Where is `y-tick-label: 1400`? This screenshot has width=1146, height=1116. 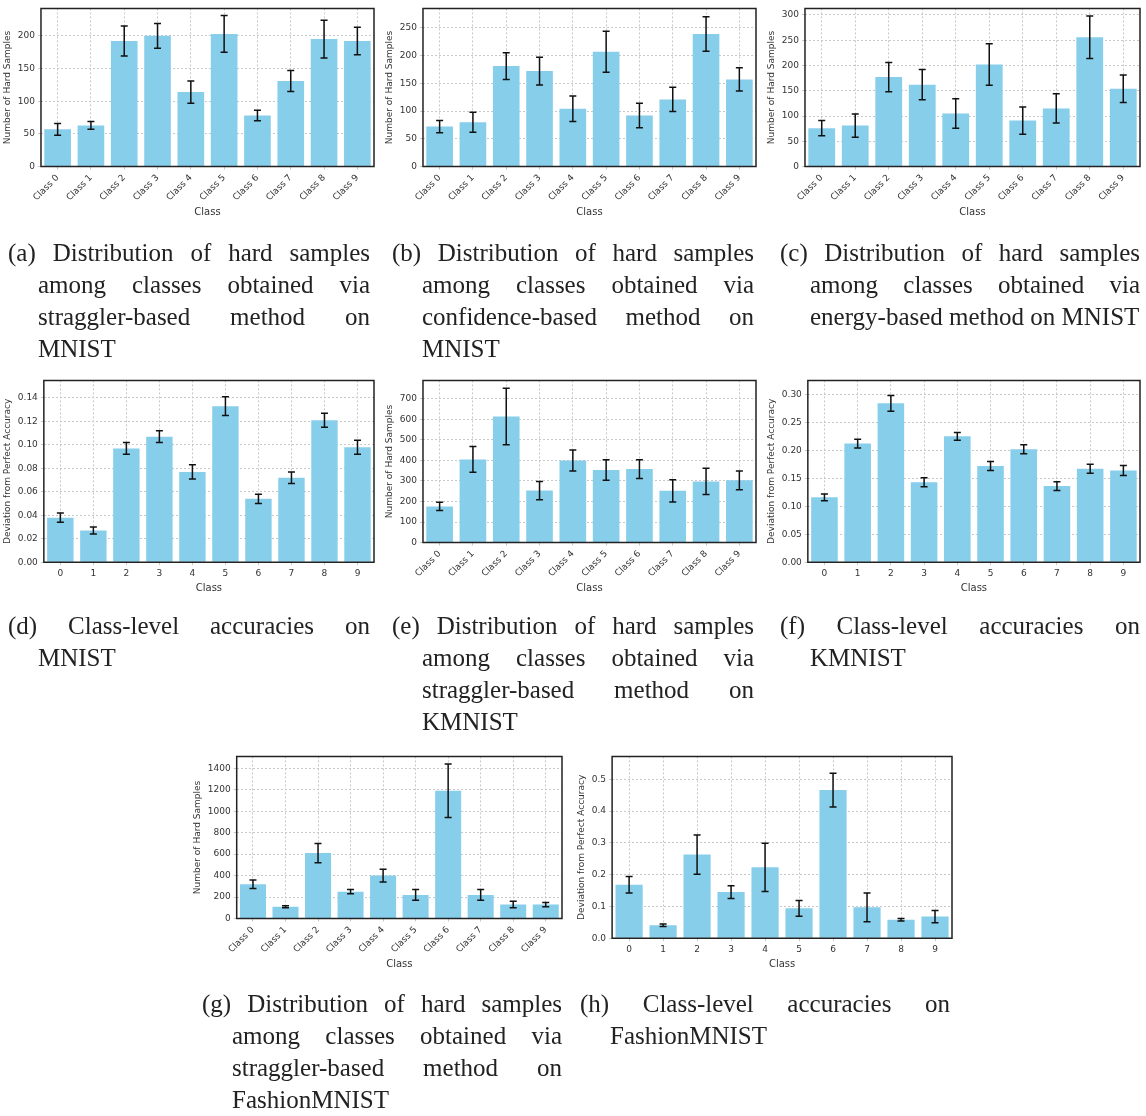
y-tick-label: 1400 is located at coordinates (219, 767).